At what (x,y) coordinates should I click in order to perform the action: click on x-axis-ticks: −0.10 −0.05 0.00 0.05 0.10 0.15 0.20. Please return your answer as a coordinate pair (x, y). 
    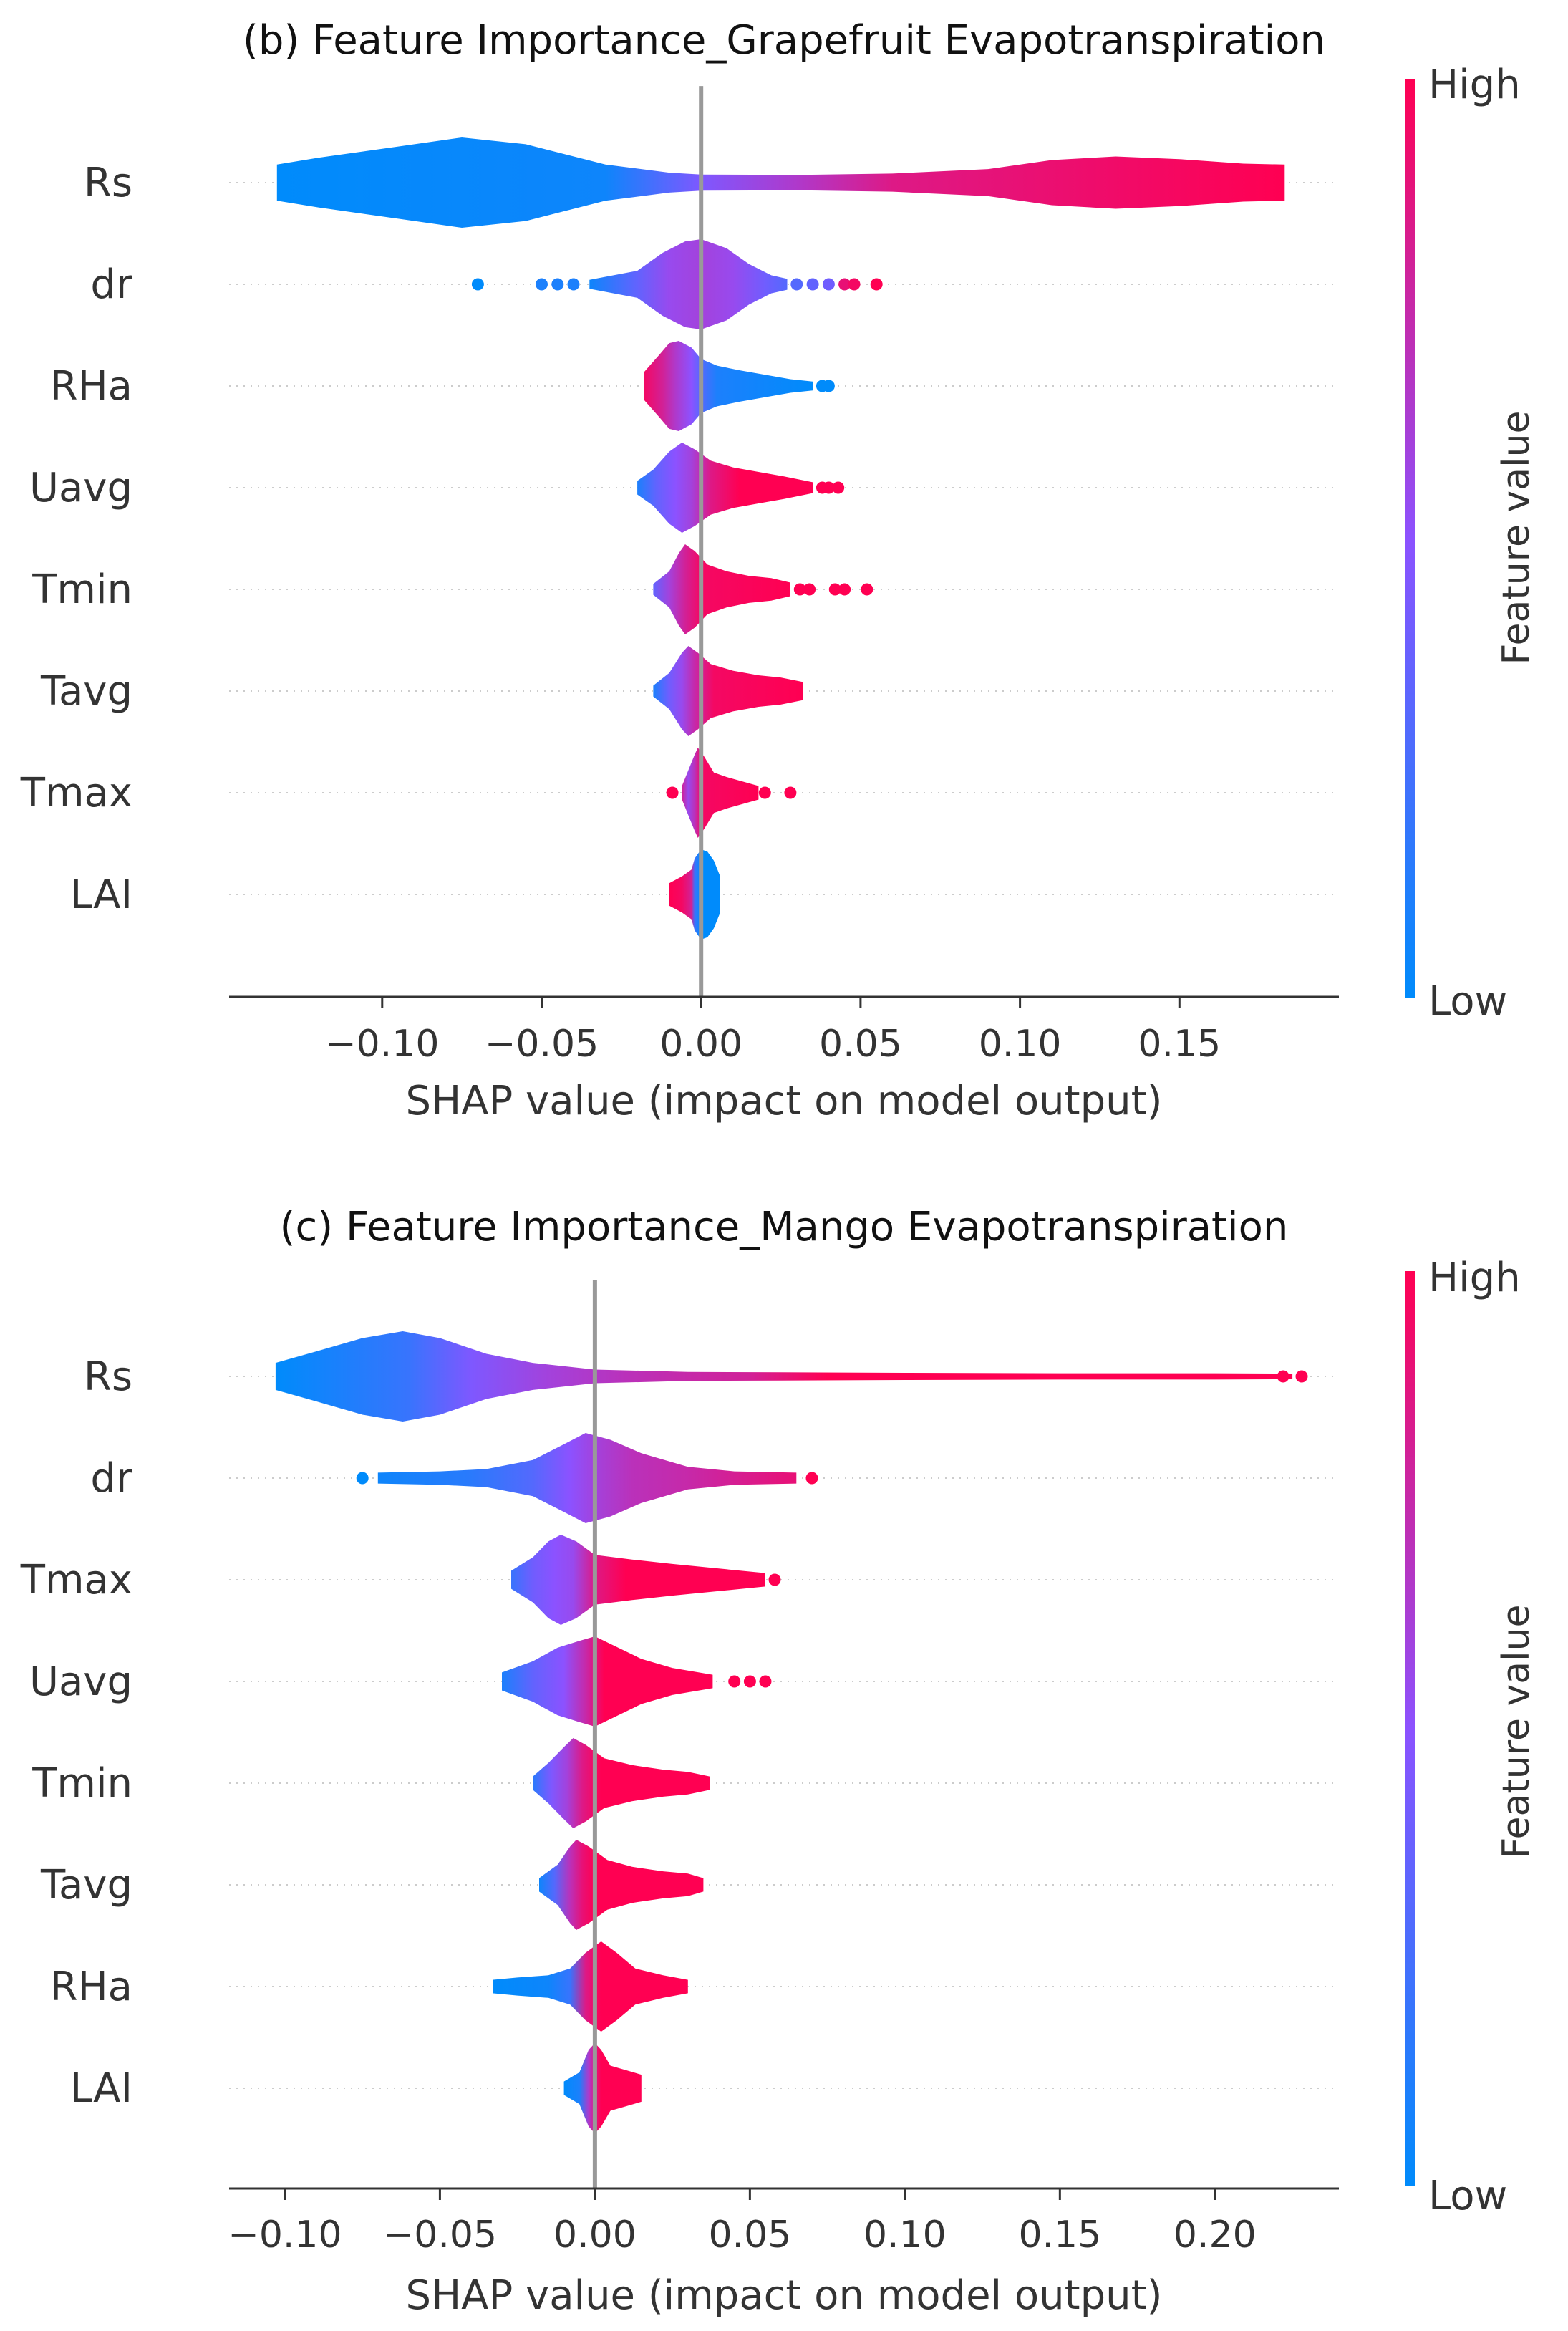
    Looking at the image, I should click on (742, 2222).